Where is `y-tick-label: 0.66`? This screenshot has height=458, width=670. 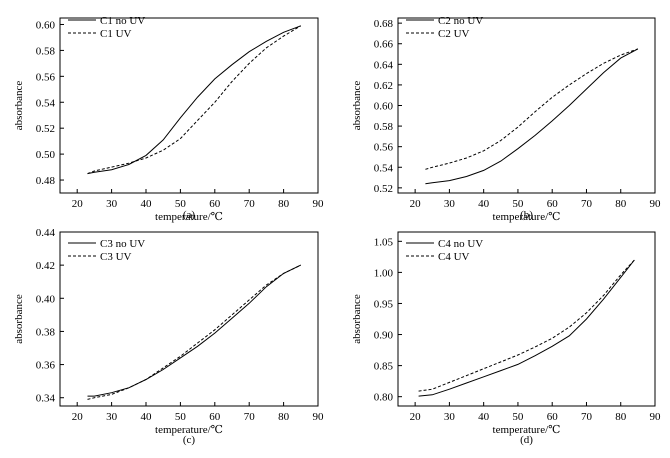 y-tick-label: 0.66 is located at coordinates (384, 45).